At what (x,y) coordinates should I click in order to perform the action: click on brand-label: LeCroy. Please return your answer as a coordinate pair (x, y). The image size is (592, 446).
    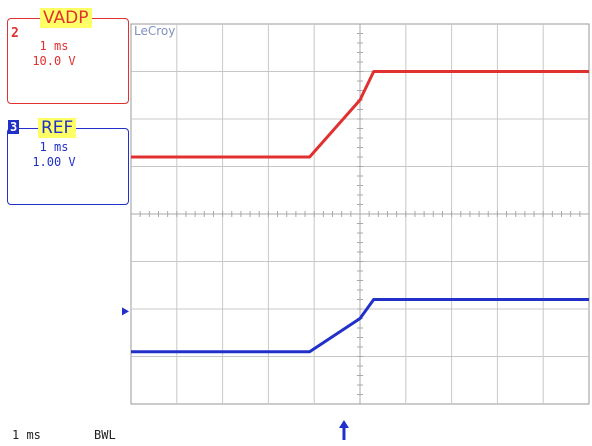
    Looking at the image, I should click on (154, 31).